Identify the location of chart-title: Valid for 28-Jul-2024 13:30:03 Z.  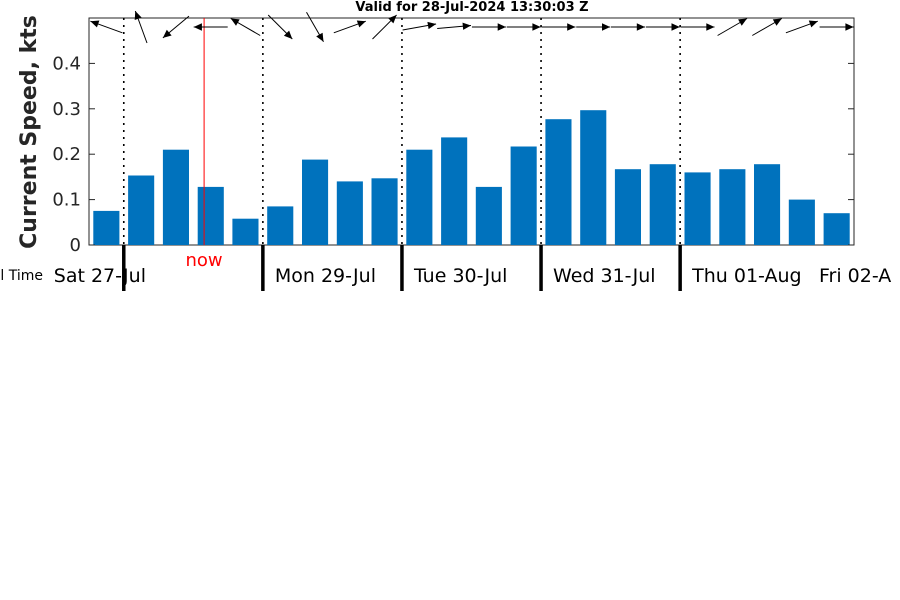
(471, 7).